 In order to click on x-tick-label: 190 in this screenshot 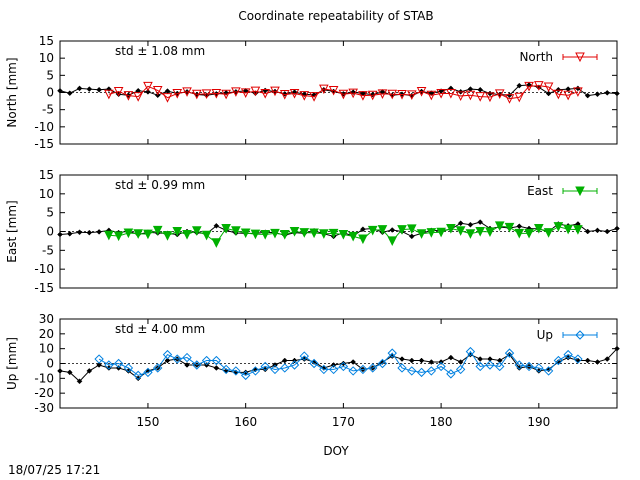, I will do `click(538, 422)`.